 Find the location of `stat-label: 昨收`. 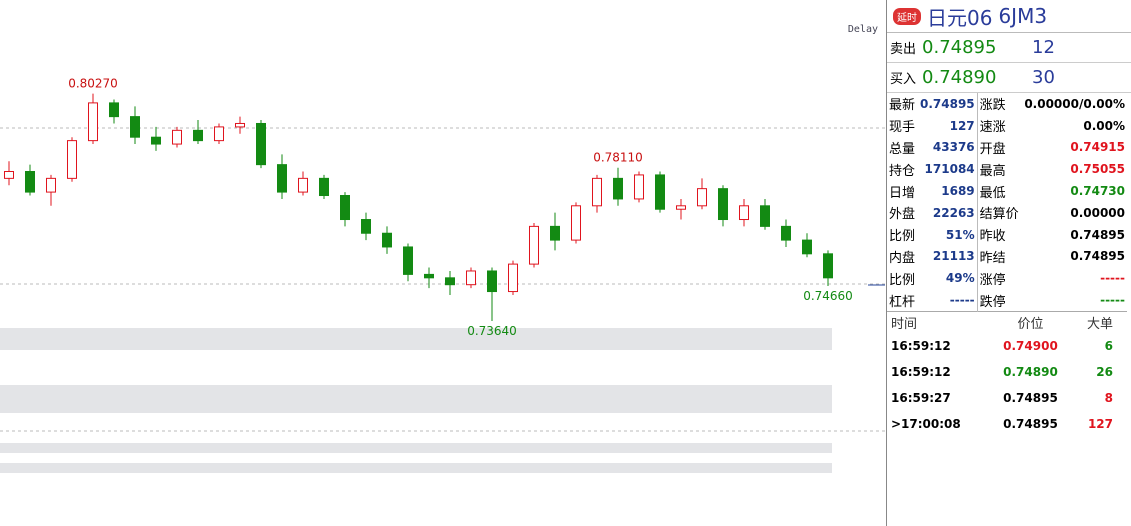

stat-label: 昨收 is located at coordinates (999, 234).